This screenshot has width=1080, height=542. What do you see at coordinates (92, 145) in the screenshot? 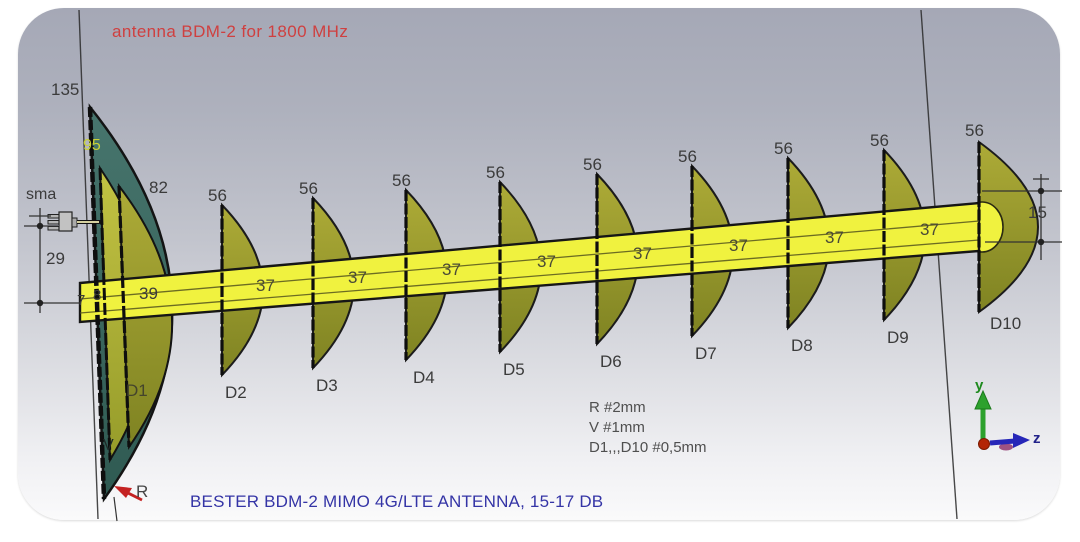
I see `dim-label-driven-height: 95` at bounding box center [92, 145].